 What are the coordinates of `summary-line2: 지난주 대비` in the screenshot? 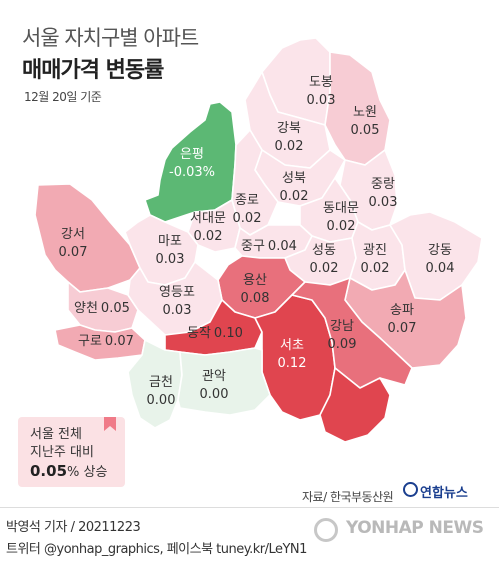 It's located at (62, 452).